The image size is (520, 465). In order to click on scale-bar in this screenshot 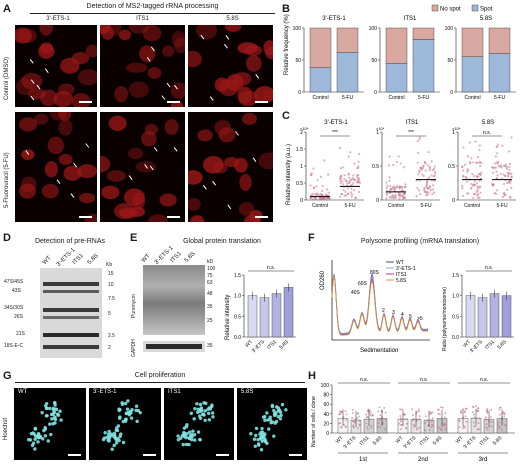, I will do `click(222, 455)`.